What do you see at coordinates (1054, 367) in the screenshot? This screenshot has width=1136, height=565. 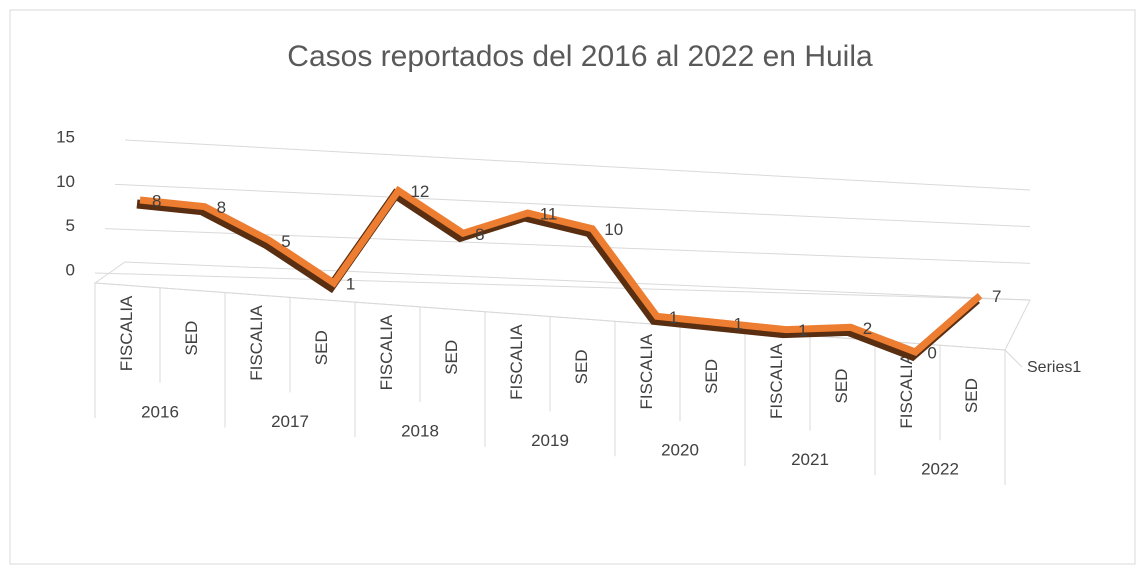 I see `legend-label: Series1` at bounding box center [1054, 367].